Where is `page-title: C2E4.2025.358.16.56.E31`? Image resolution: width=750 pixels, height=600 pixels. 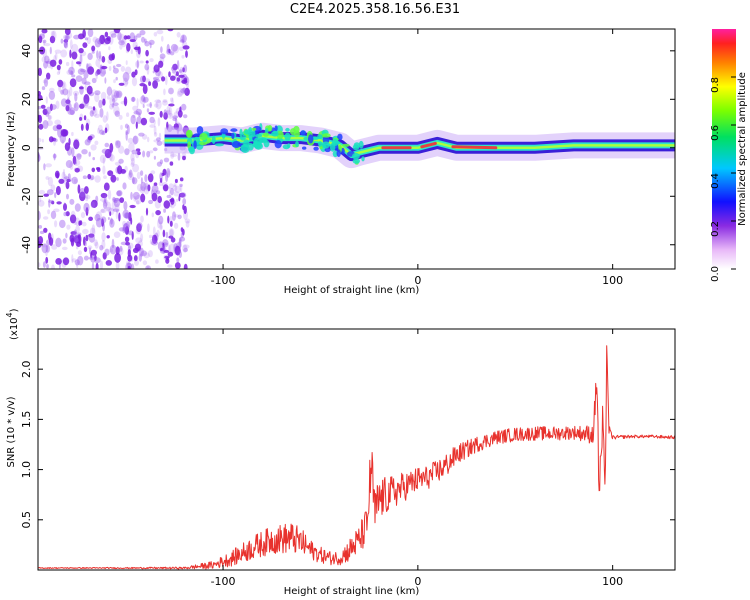 page-title: C2E4.2025.358.16.56.E31 is located at coordinates (375, 9).